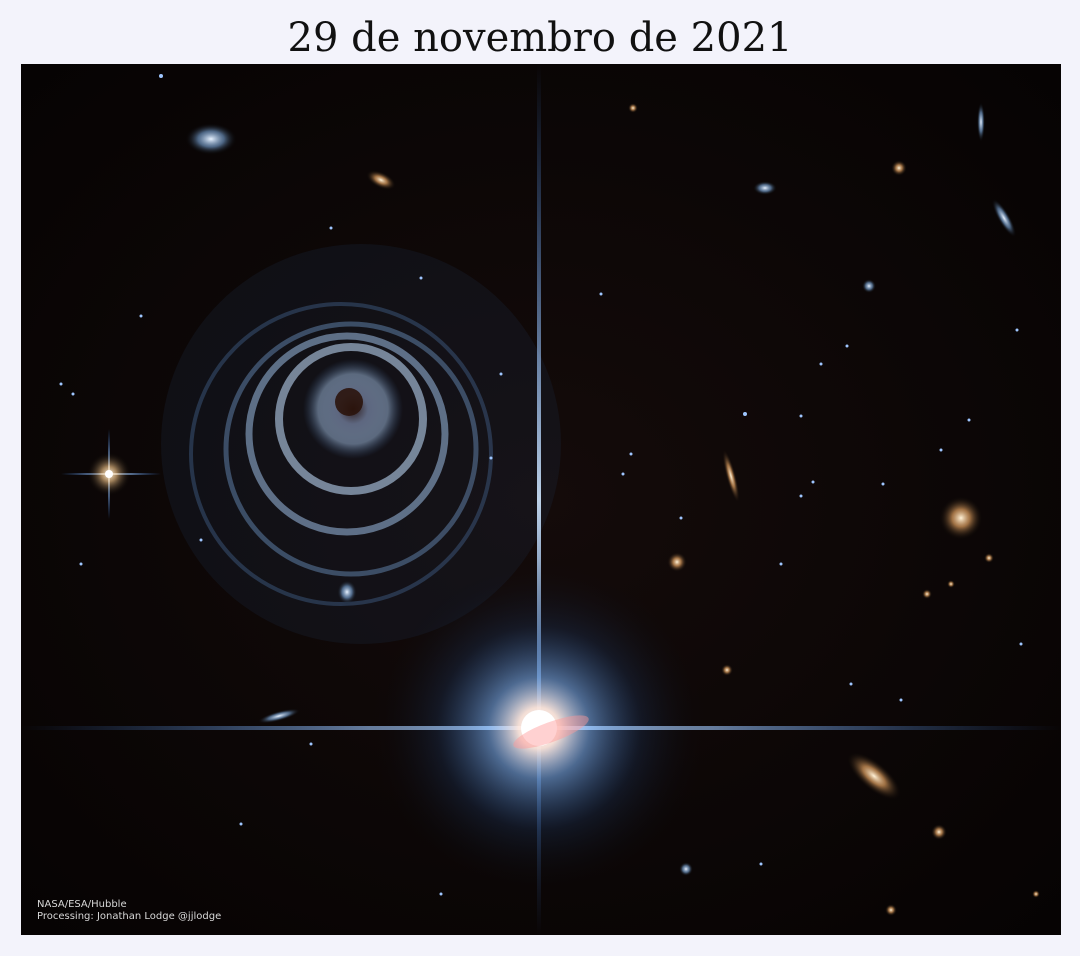  What do you see at coordinates (82, 904) in the screenshot?
I see `credit-line-1: NASA/ESA/Hubble` at bounding box center [82, 904].